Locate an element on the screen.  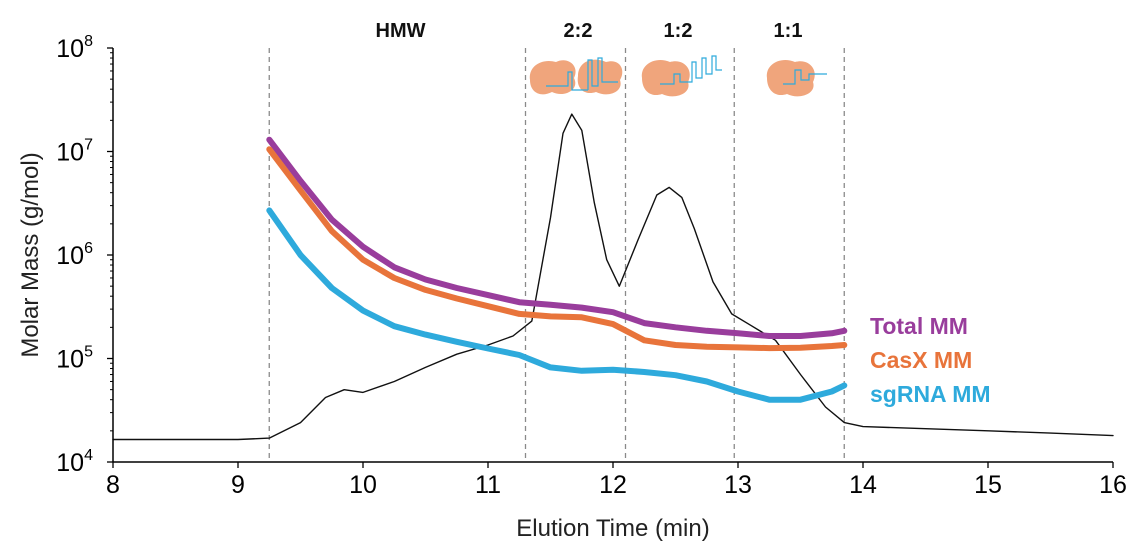
legend: Total MM CasX MM sgRNA MM is located at coordinates (930, 360).